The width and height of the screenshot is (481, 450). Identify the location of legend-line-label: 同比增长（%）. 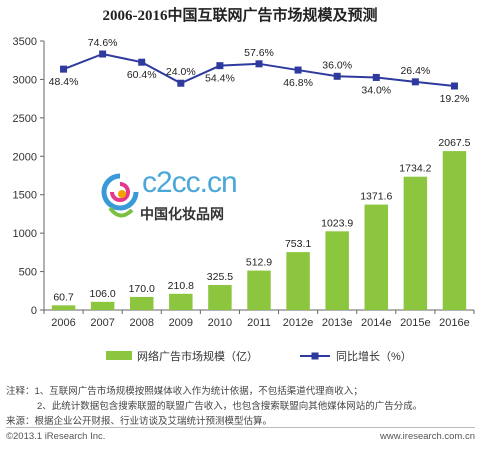
(374, 356).